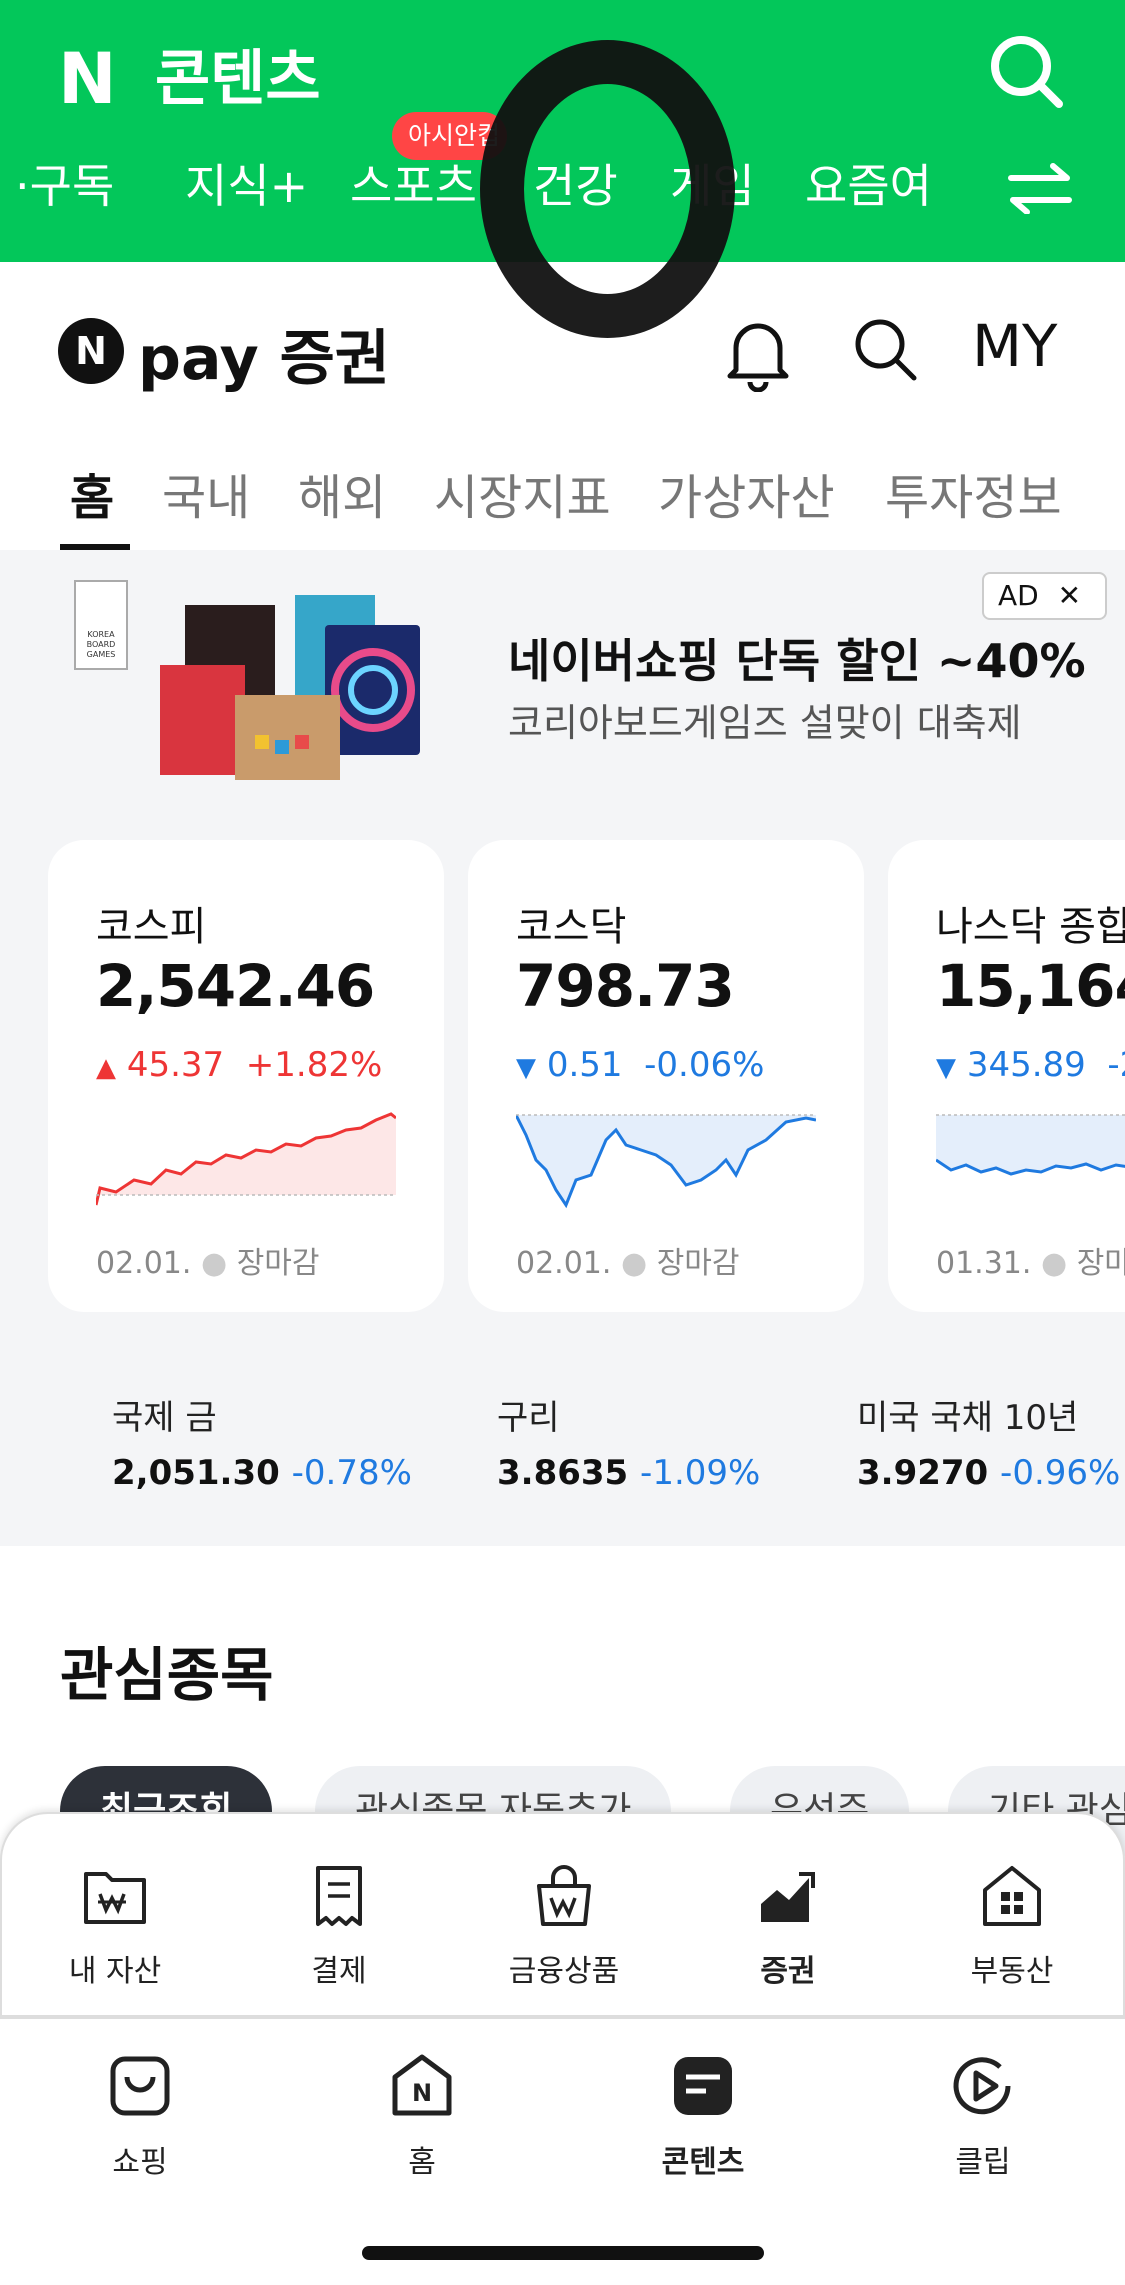  What do you see at coordinates (868, 186) in the screenshot?
I see `tab-trends: 요즘여` at bounding box center [868, 186].